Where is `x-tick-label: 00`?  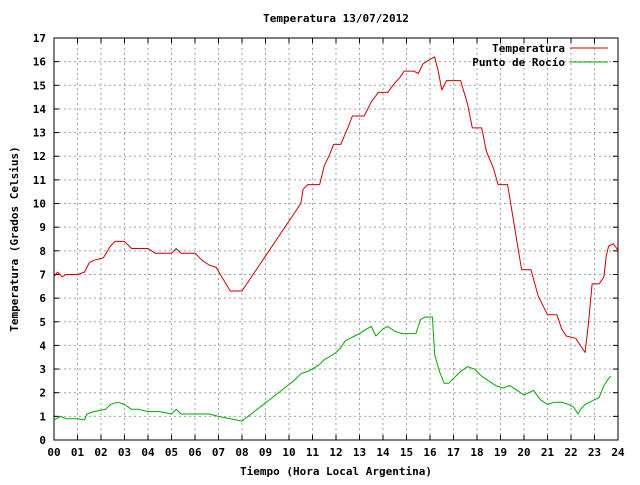
x-tick-label: 00 is located at coordinates (53, 452).